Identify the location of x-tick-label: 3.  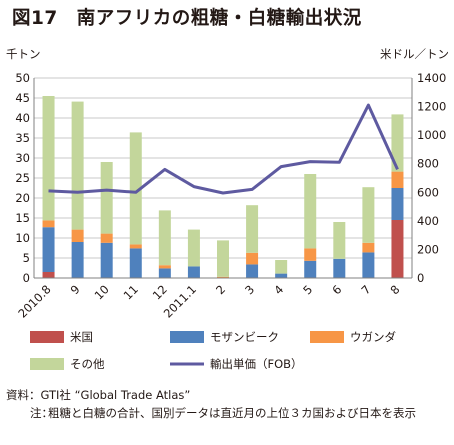
(249, 289).